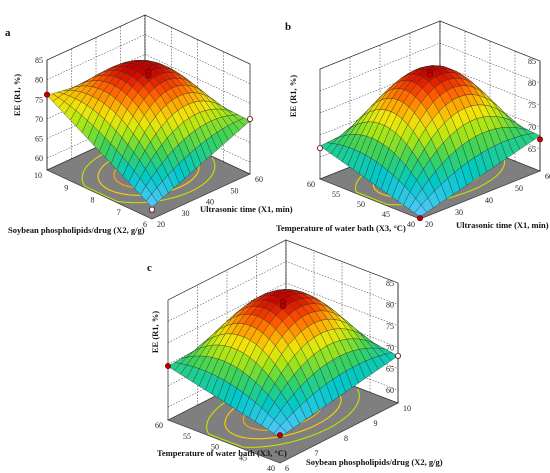 This screenshot has width=550, height=473. Describe the element at coordinates (8, 33) in the screenshot. I see `panel-letter: a` at that location.